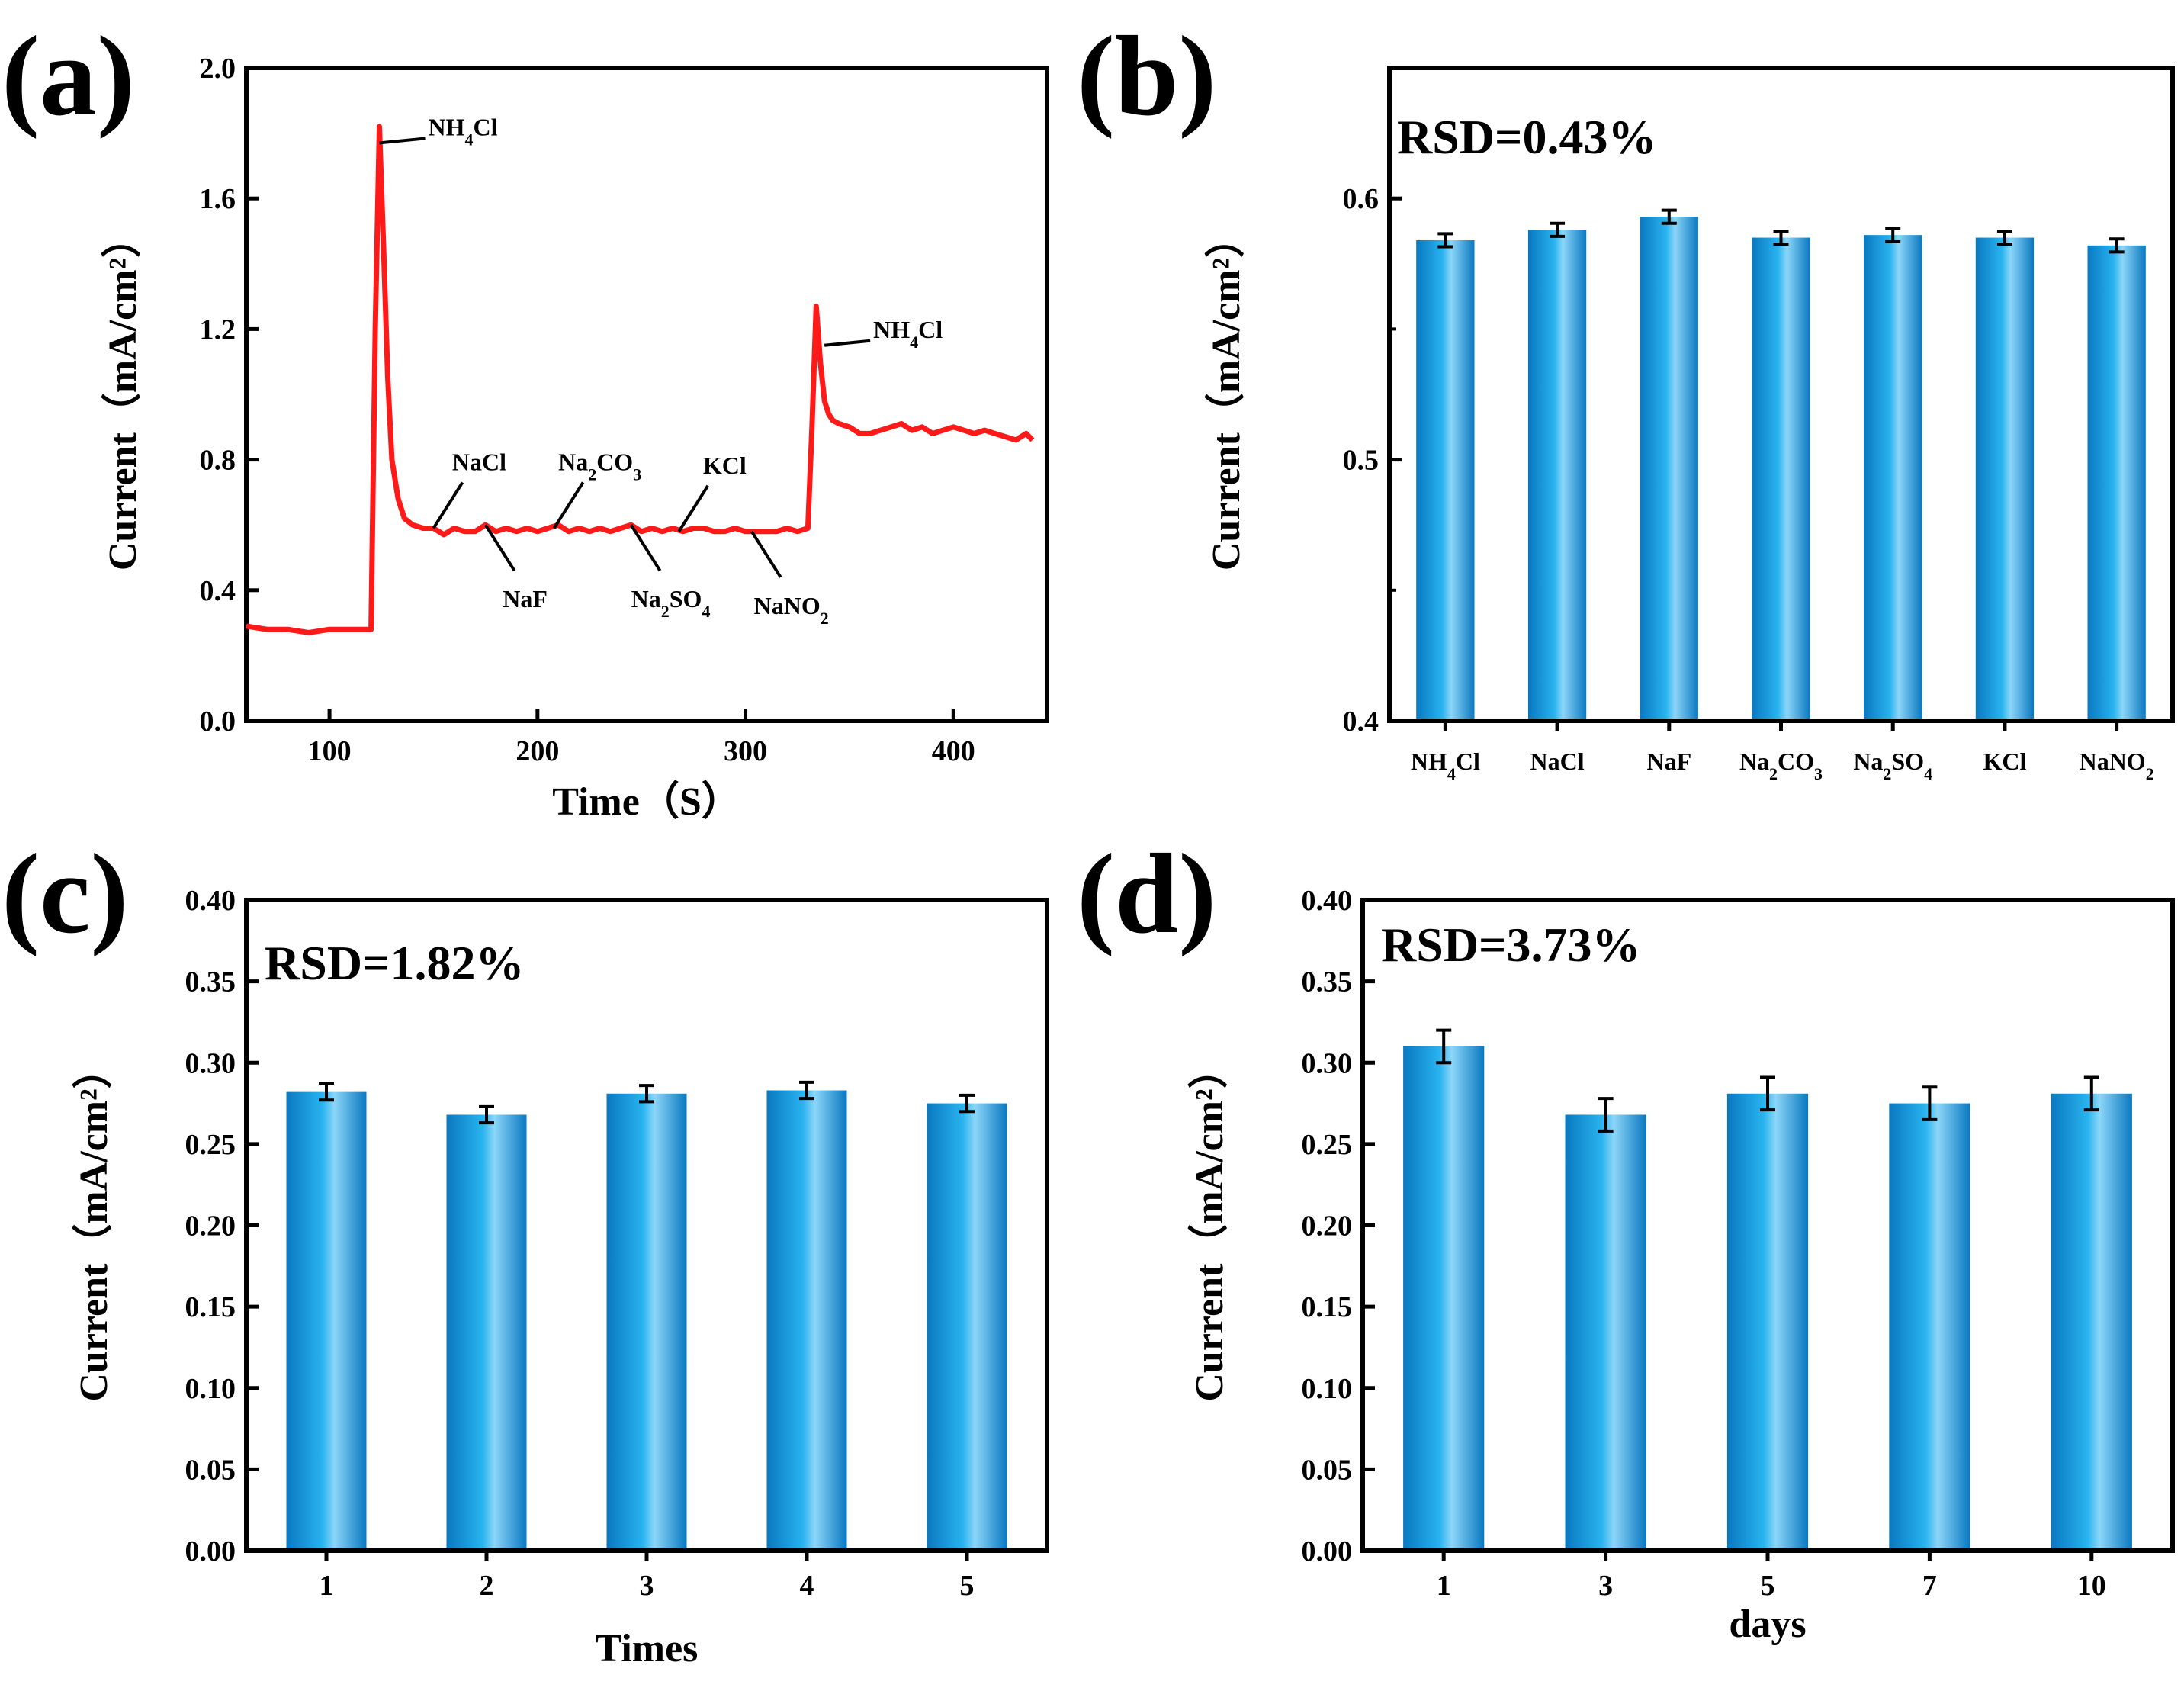  Describe the element at coordinates (218, 722) in the screenshot. I see `y-tick-label: 0.0` at that location.